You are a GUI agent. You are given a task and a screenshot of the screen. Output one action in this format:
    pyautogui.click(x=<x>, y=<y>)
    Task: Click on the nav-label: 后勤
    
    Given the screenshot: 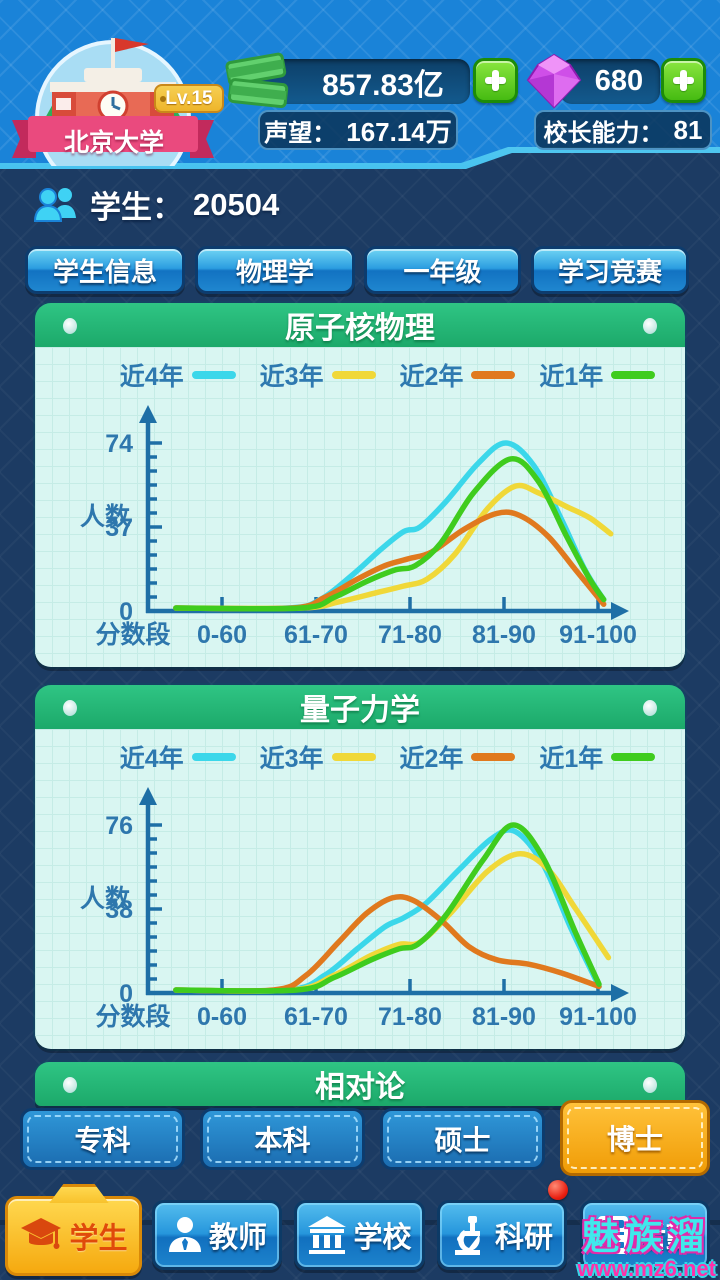 What is the action you would take?
    pyautogui.click(x=665, y=1238)
    